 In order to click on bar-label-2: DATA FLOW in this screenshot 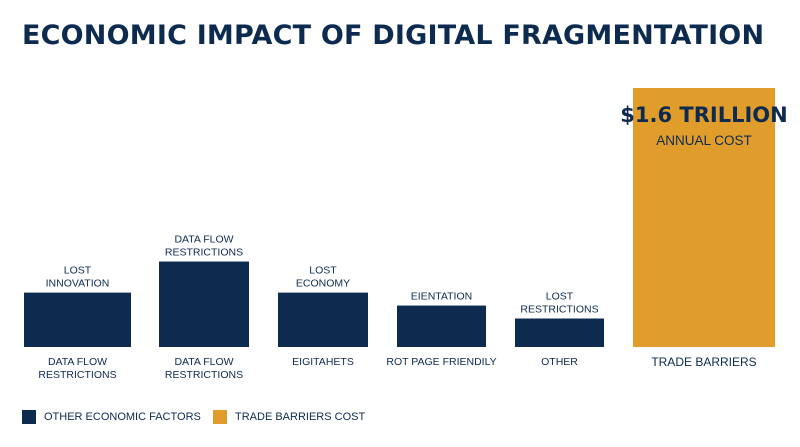, I will do `click(203, 240)`.